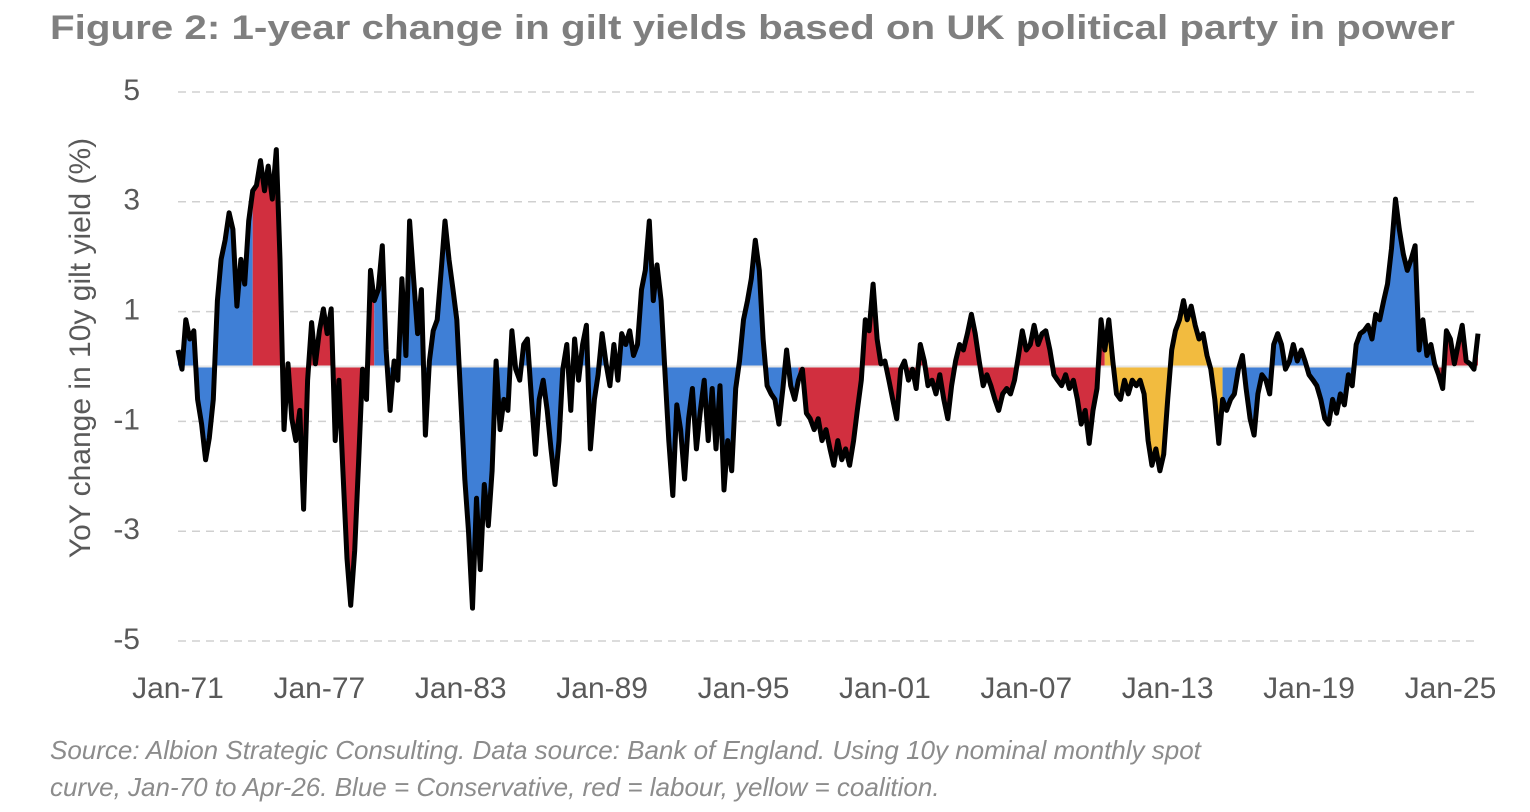  What do you see at coordinates (1309, 688) in the screenshot?
I see `x-tick-label: Jan-19` at bounding box center [1309, 688].